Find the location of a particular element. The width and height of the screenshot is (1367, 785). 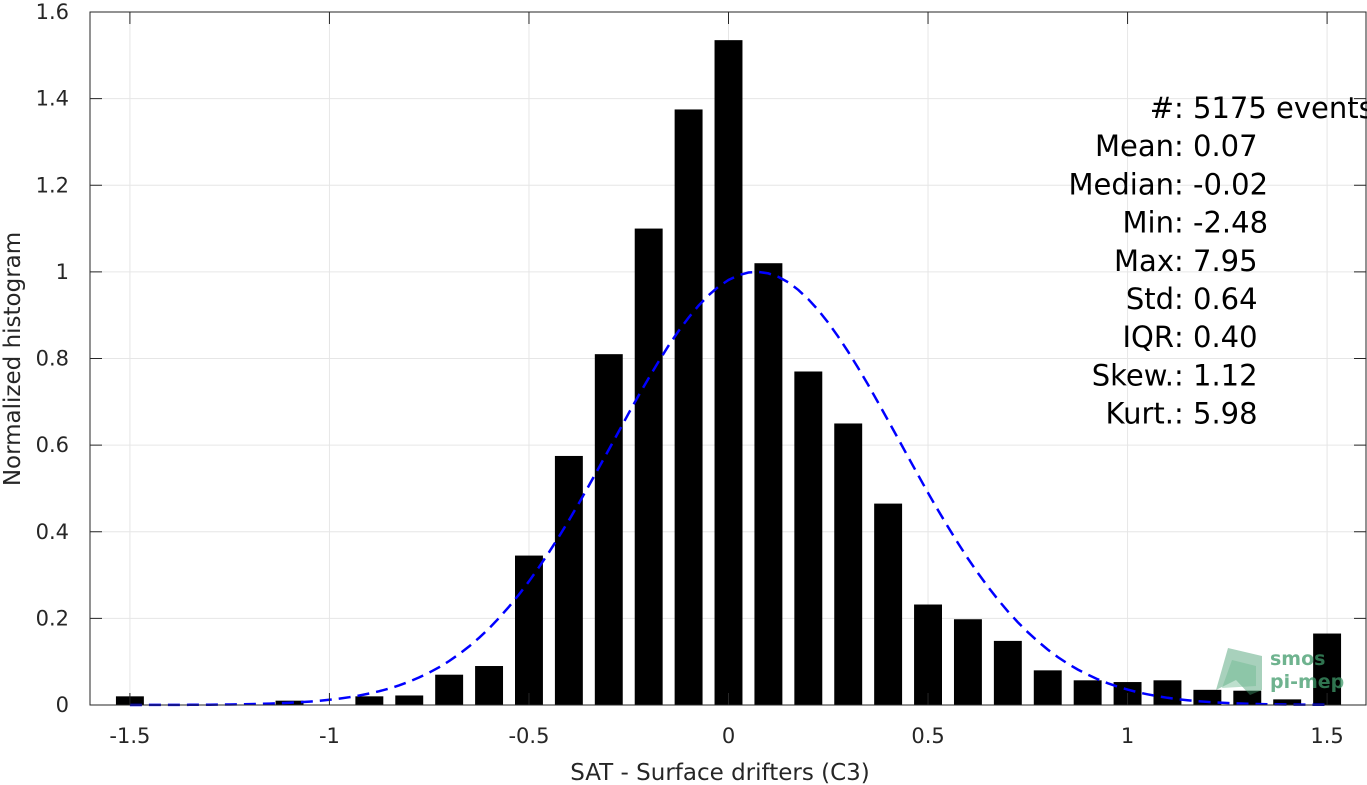

y-tick-label-8: 1.6 is located at coordinates (52, 12).